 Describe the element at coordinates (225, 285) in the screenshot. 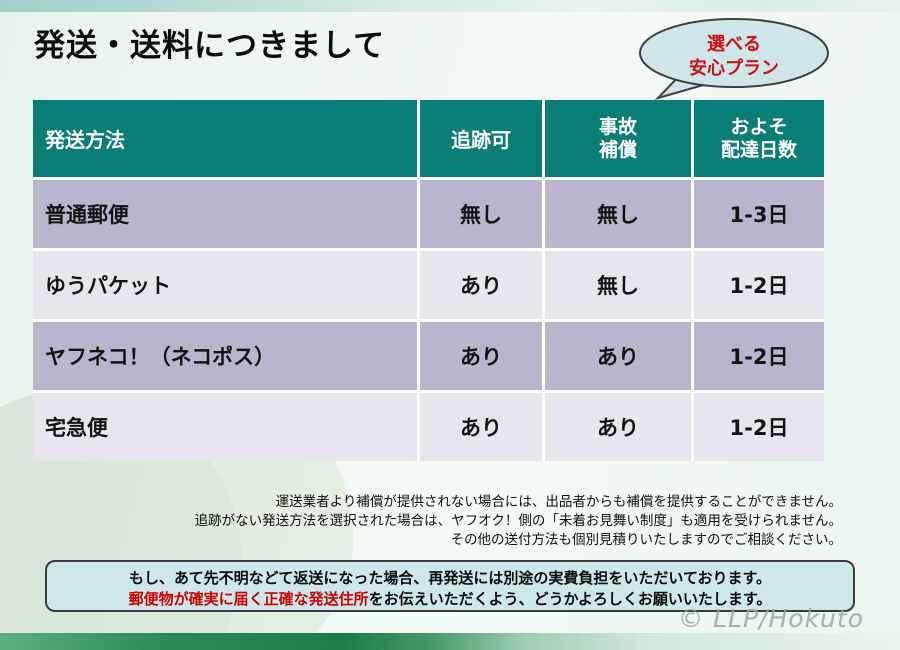

I see `cell-method: ゆうパケット` at that location.